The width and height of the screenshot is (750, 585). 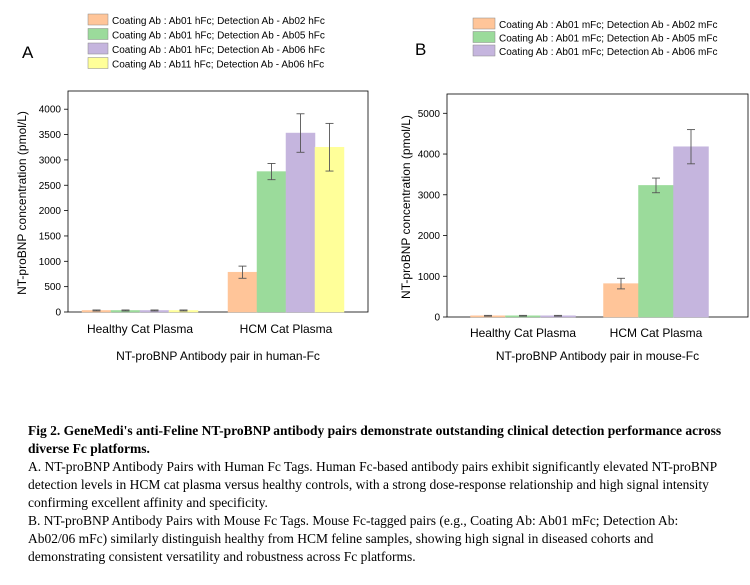 I want to click on y-tick-label: 3500, so click(x=50, y=135).